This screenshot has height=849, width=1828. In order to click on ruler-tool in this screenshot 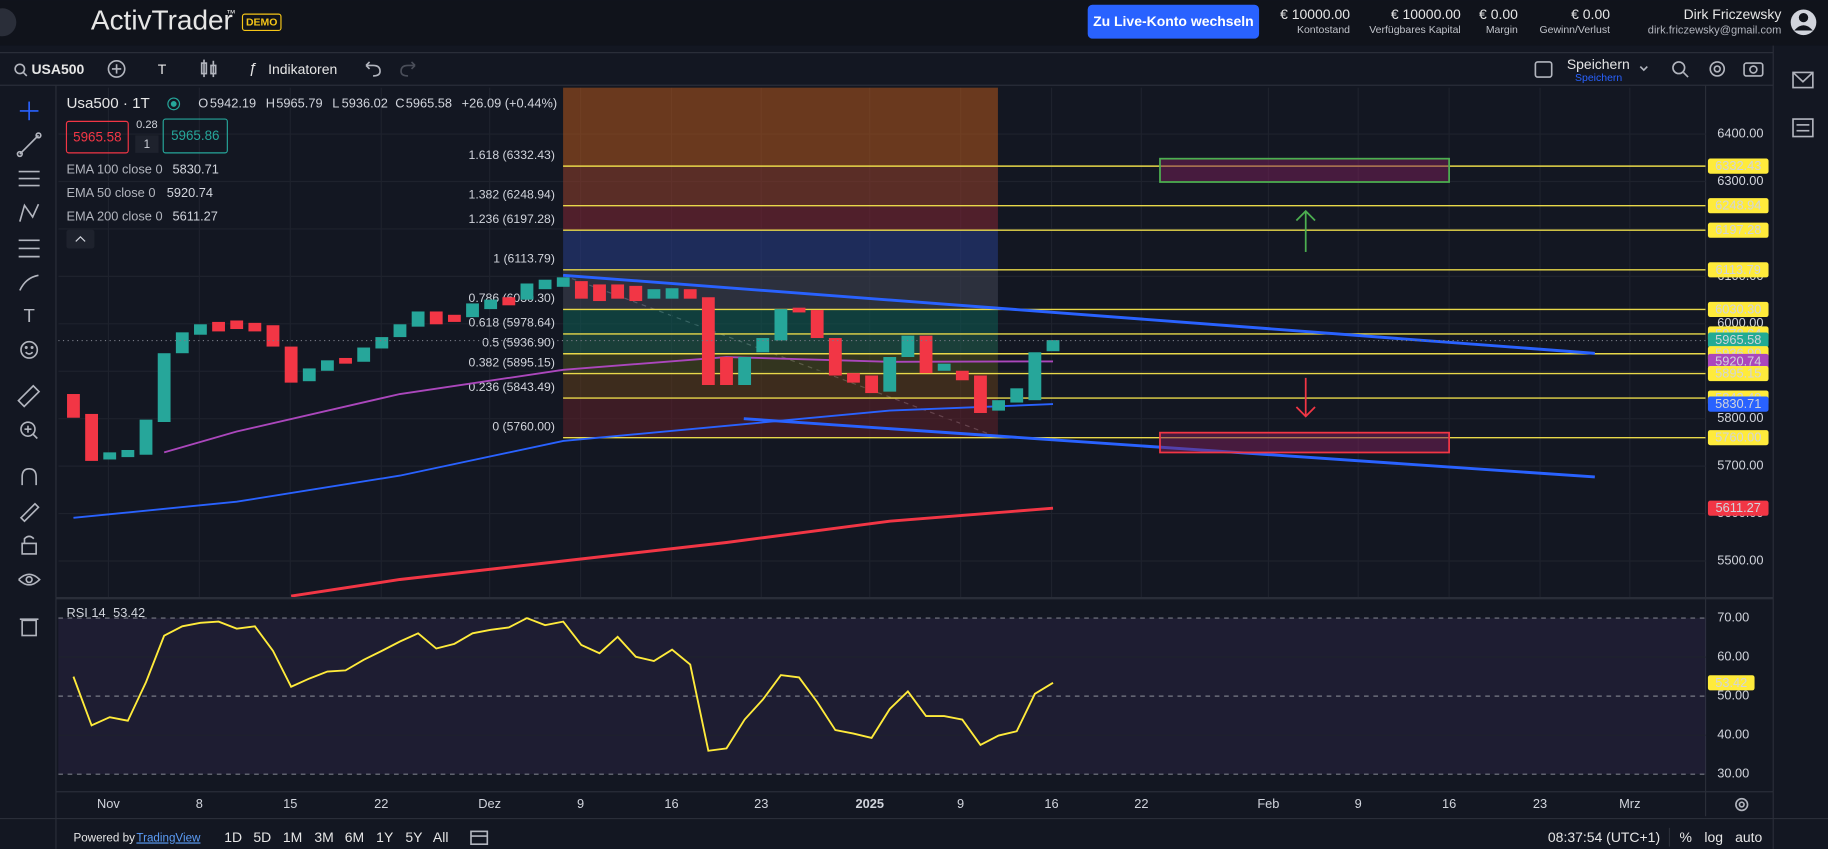, I will do `click(29, 396)`.